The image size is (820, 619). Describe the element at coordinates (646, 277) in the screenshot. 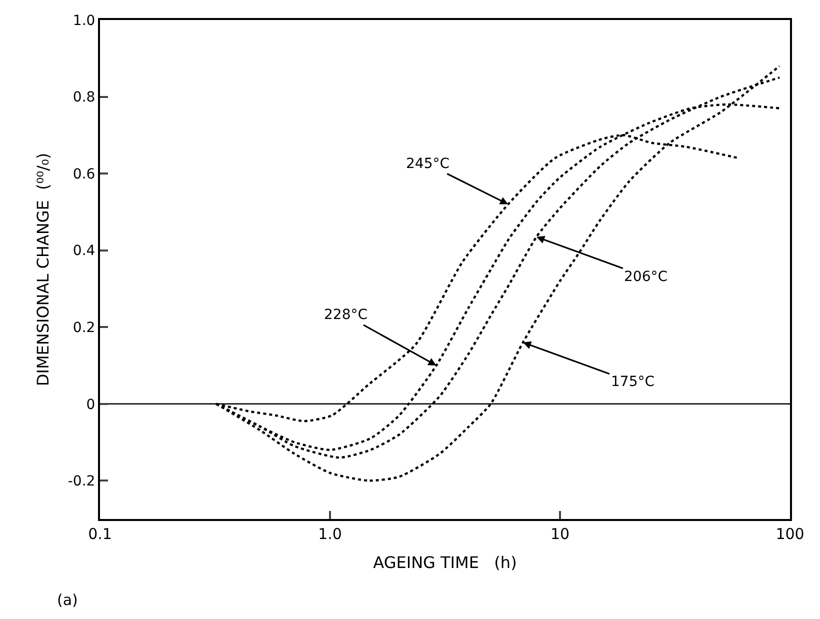

I see `annotation: 206°C` at that location.